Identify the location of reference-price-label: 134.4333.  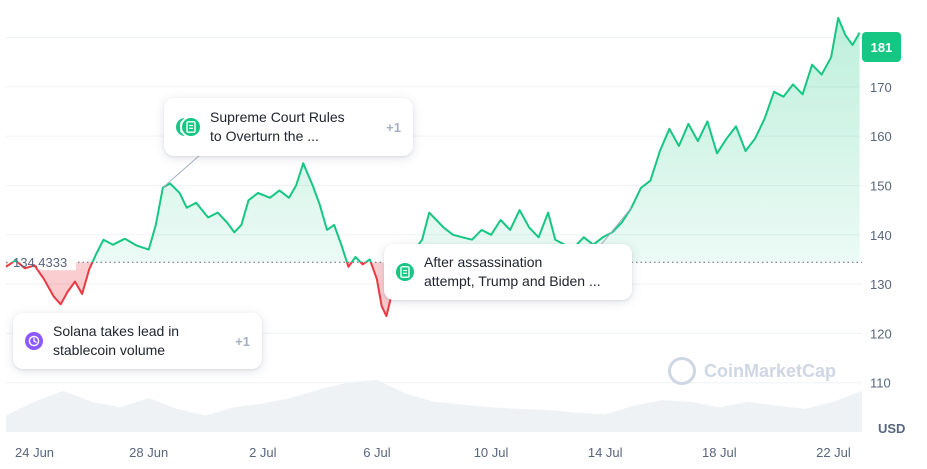
(40, 262).